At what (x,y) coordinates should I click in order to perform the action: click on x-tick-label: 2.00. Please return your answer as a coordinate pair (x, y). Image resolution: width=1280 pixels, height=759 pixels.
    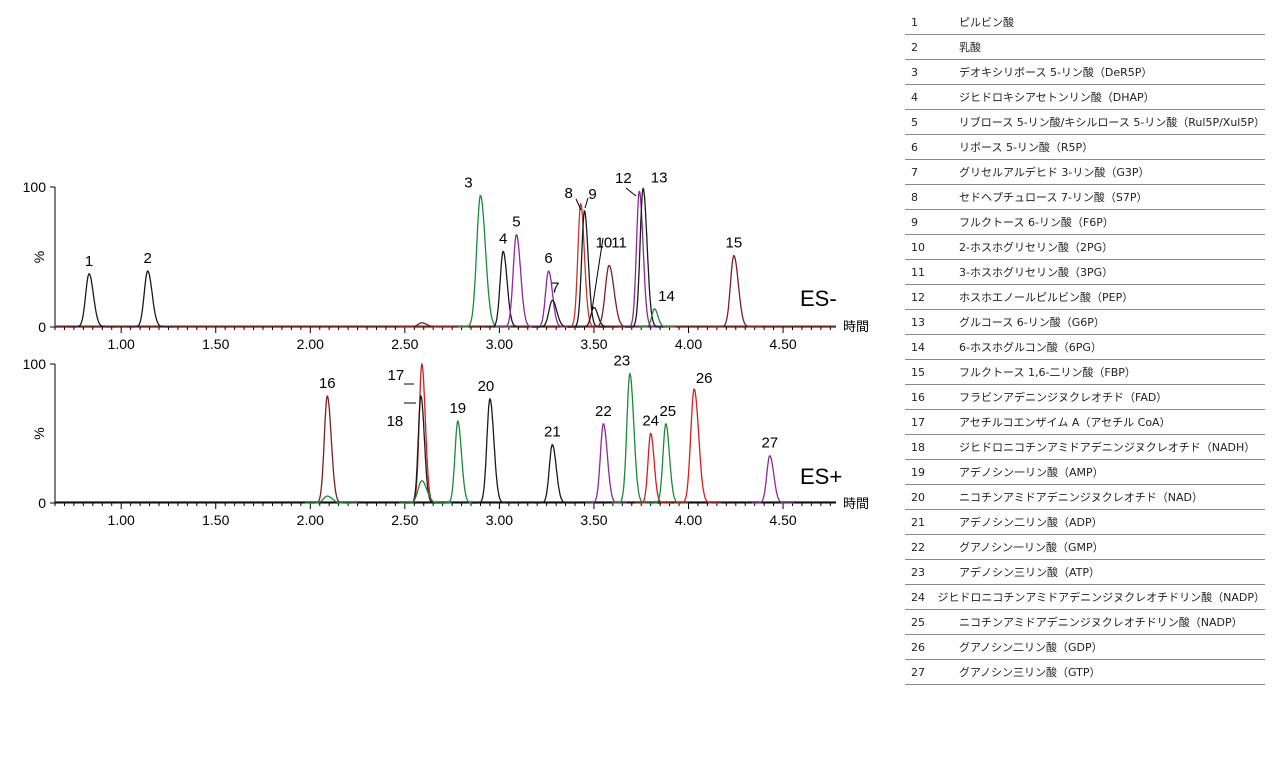
    Looking at the image, I should click on (310, 344).